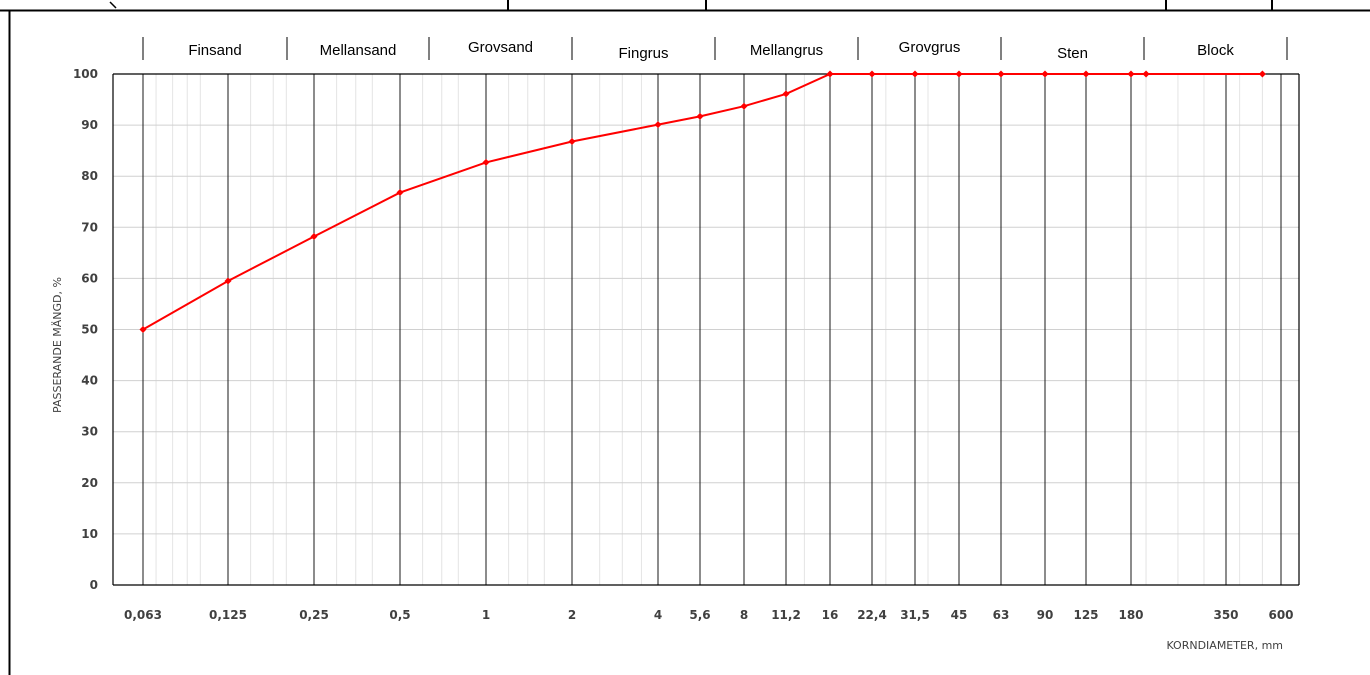 This screenshot has width=1370, height=675. What do you see at coordinates (89, 381) in the screenshot?
I see `y-tick-label: 40` at bounding box center [89, 381].